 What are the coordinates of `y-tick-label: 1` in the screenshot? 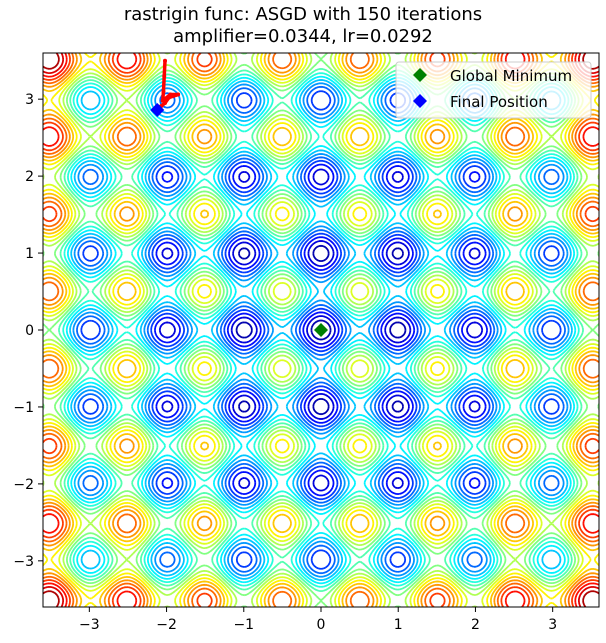 It's located at (29, 254).